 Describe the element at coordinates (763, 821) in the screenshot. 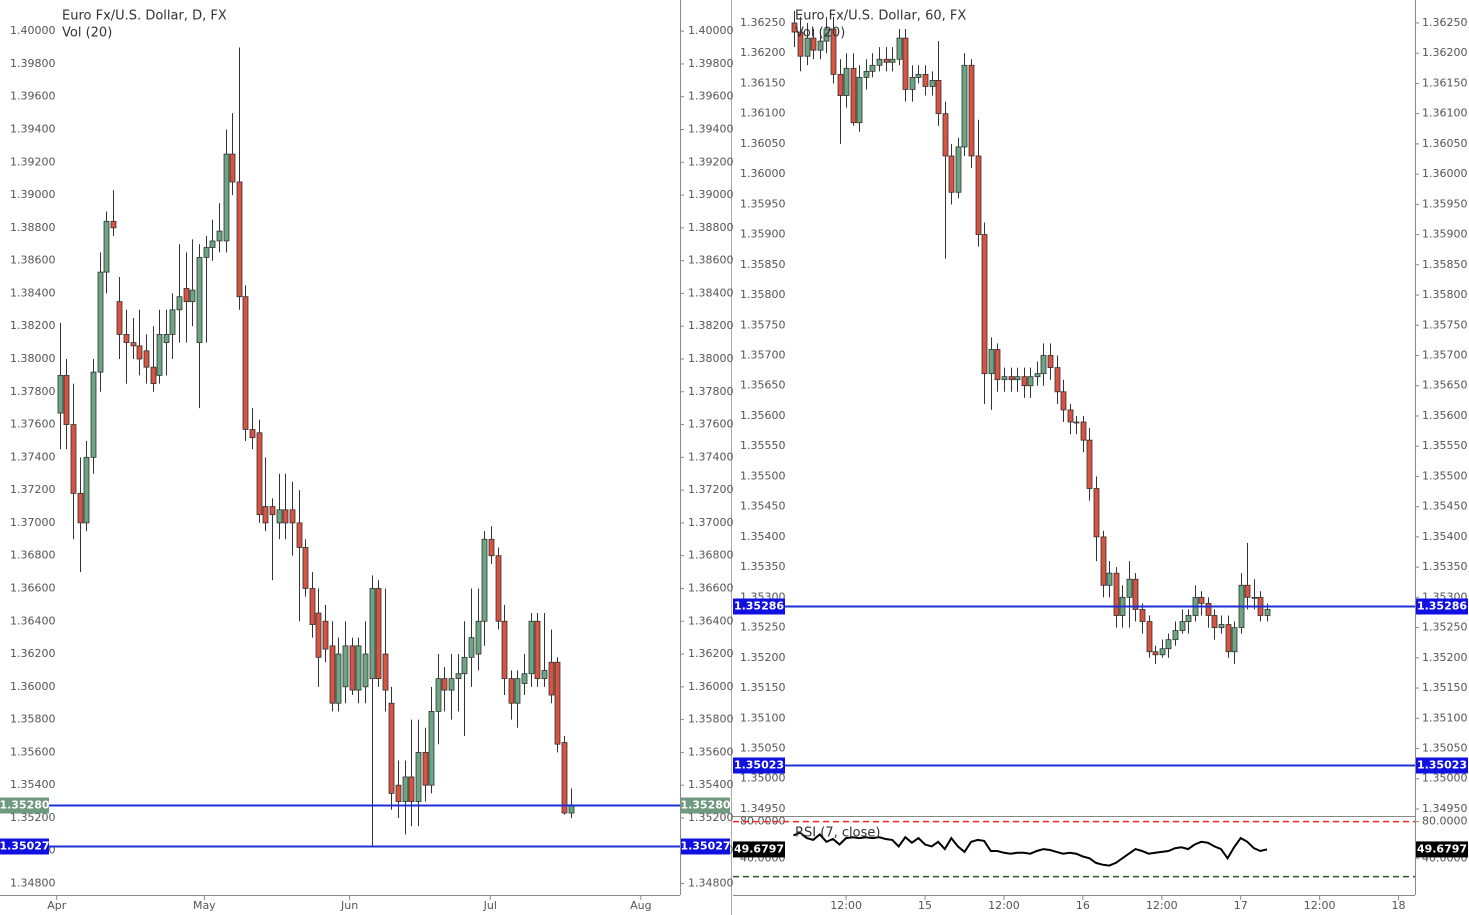

I see `y-tick-label: 80.0000` at that location.